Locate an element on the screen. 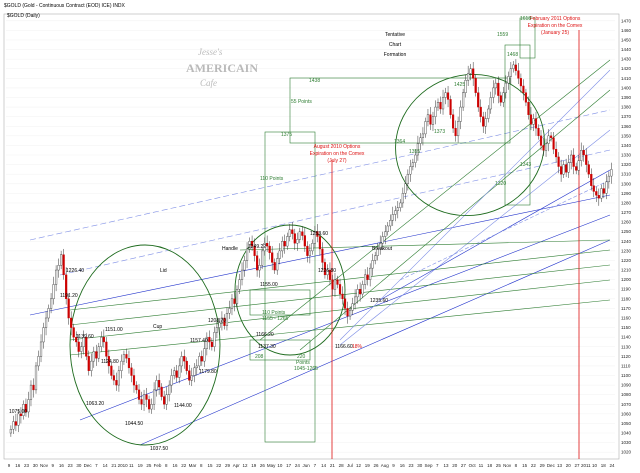  formation-ellipse is located at coordinates (470, 145).